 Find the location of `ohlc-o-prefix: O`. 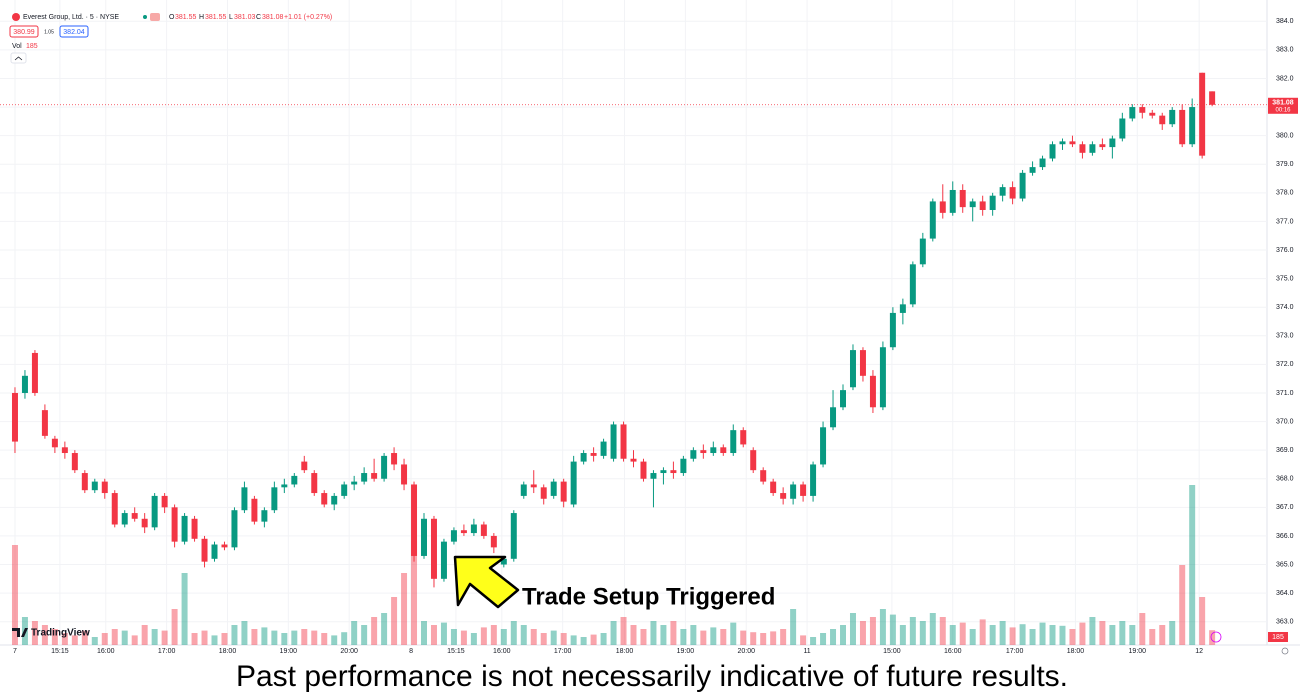

ohlc-o-prefix: O is located at coordinates (172, 17).